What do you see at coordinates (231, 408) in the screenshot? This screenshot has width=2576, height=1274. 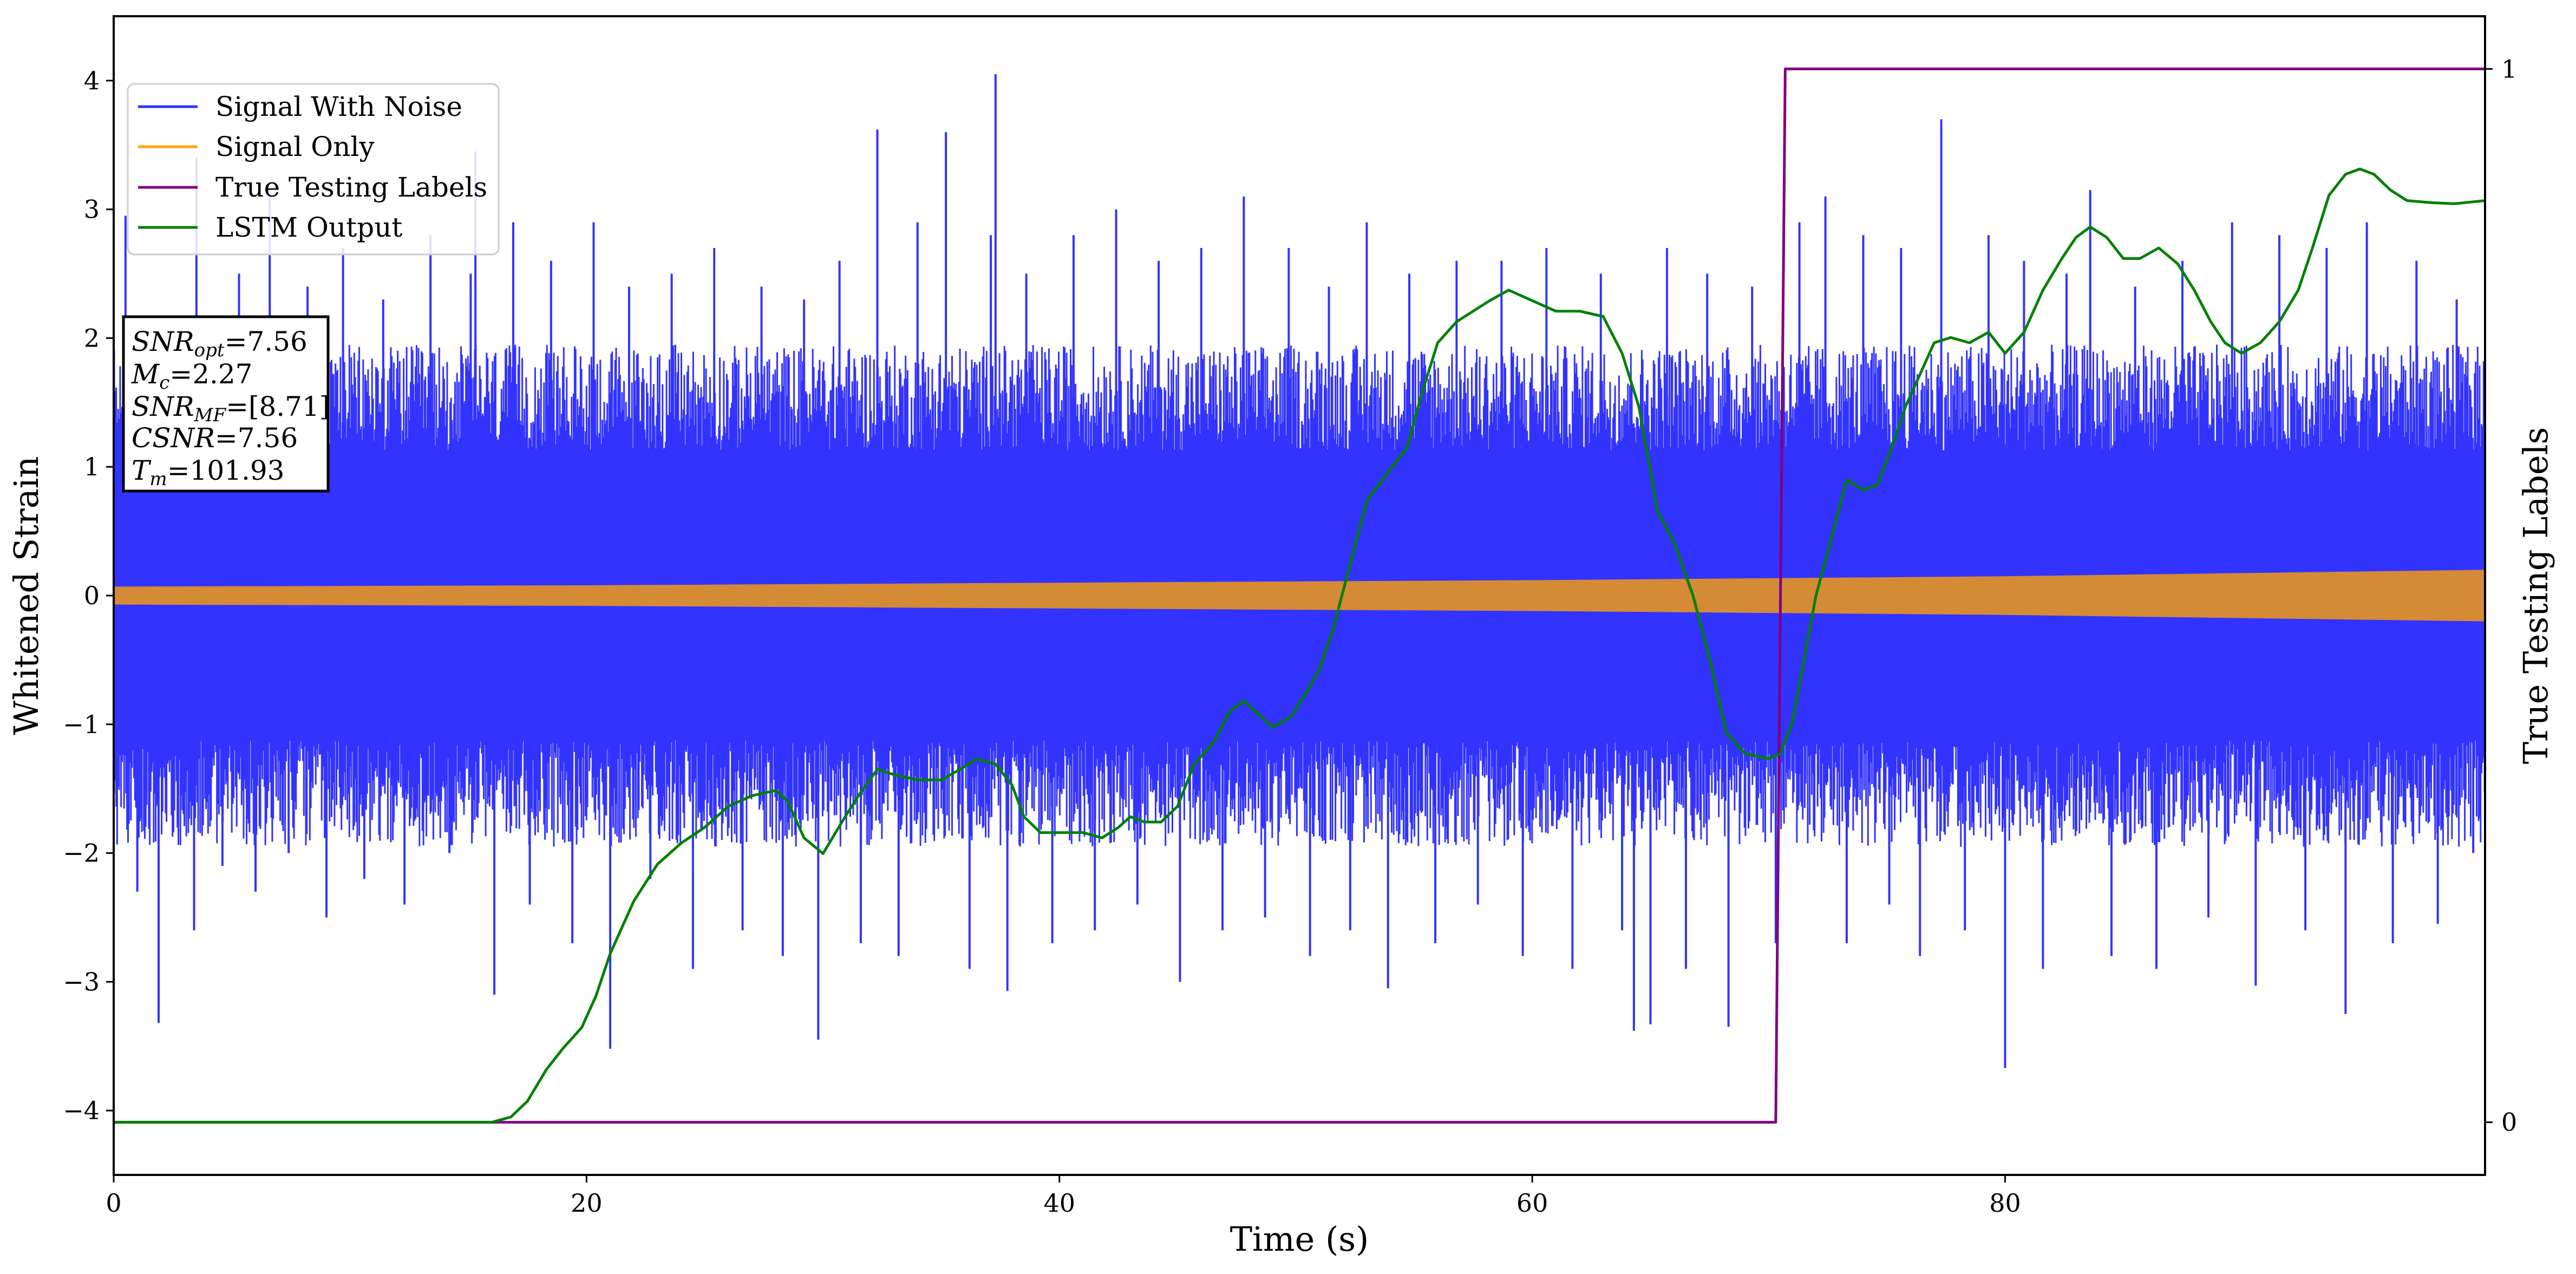 I see `info-snr-mf: SNRMF=[8.71]` at bounding box center [231, 408].